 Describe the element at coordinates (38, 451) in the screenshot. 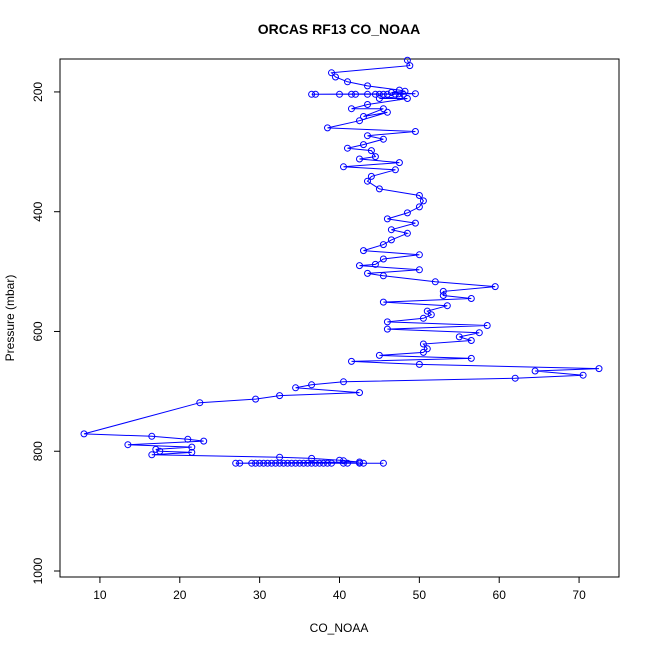

I see `y-tick-label: 800` at that location.